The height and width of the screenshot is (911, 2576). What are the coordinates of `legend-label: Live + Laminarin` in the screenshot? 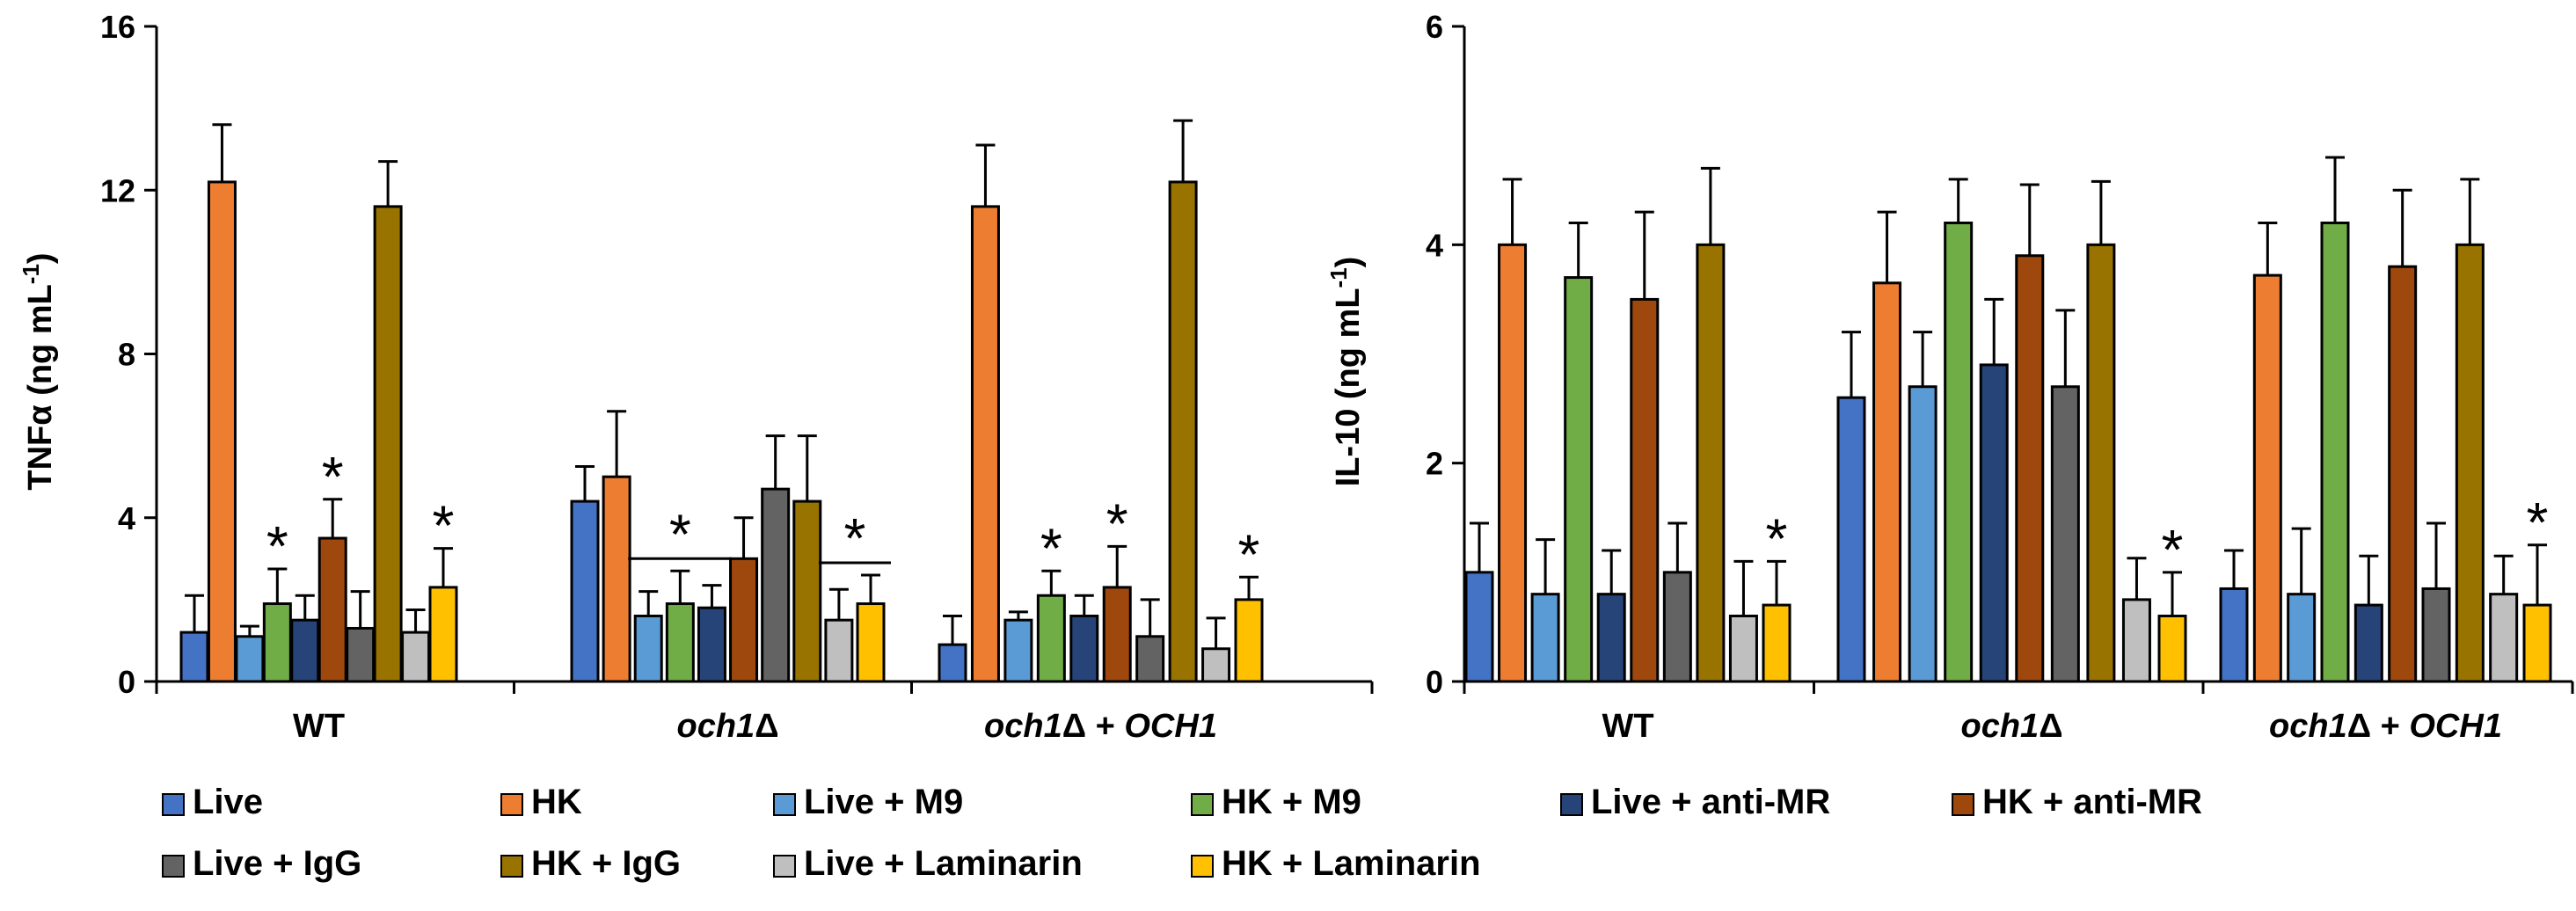 It's located at (943, 863).